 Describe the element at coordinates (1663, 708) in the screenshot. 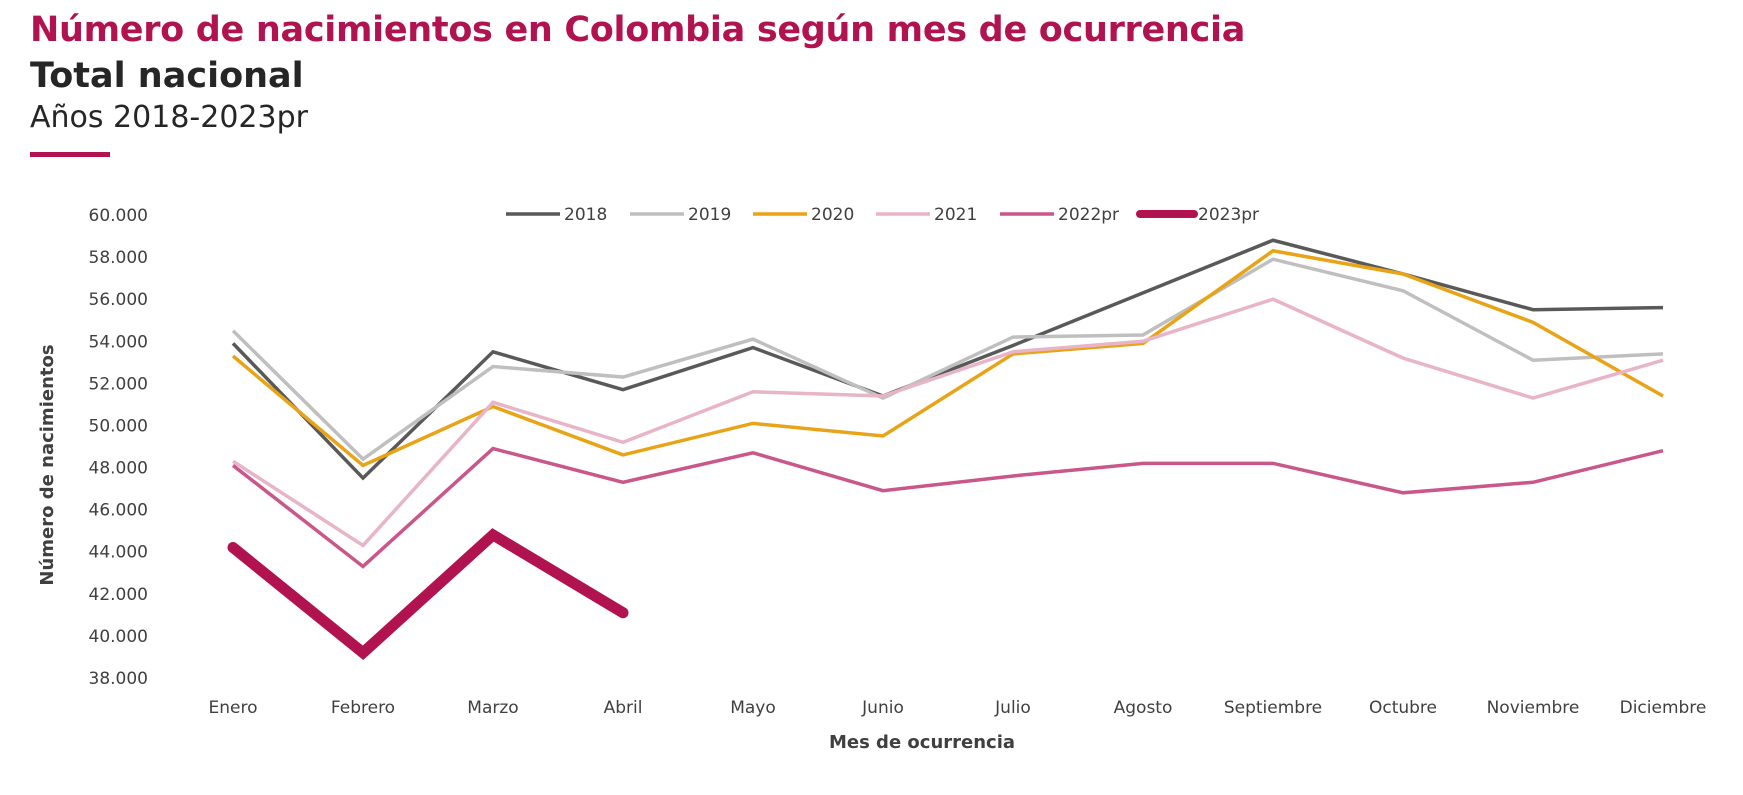

I see `x-tick-label: Diciembre` at that location.